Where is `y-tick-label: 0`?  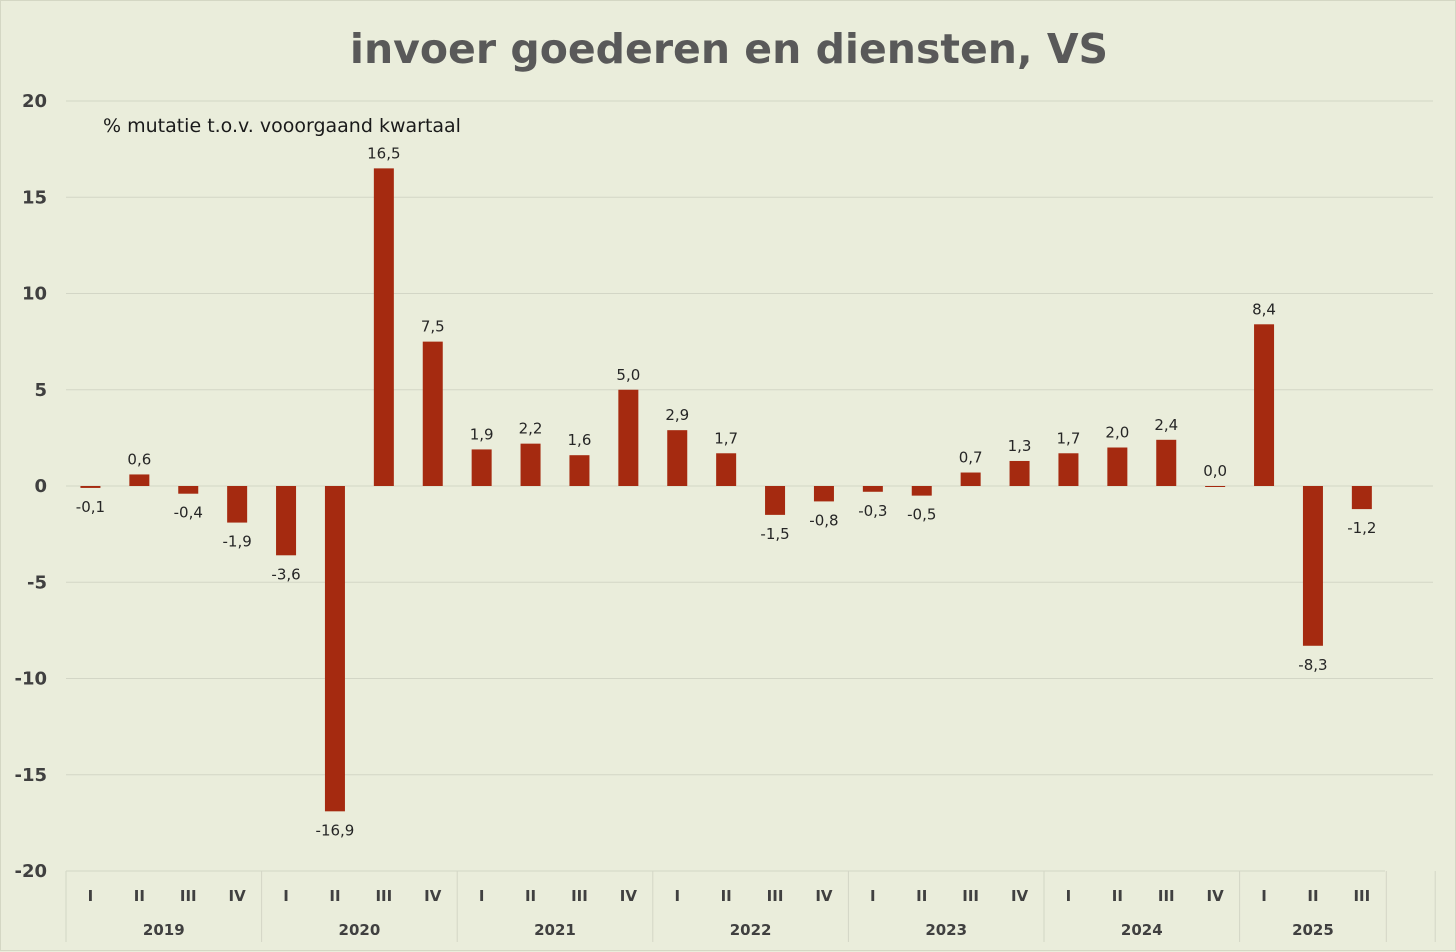 y-tick-label: 0 is located at coordinates (40, 486).